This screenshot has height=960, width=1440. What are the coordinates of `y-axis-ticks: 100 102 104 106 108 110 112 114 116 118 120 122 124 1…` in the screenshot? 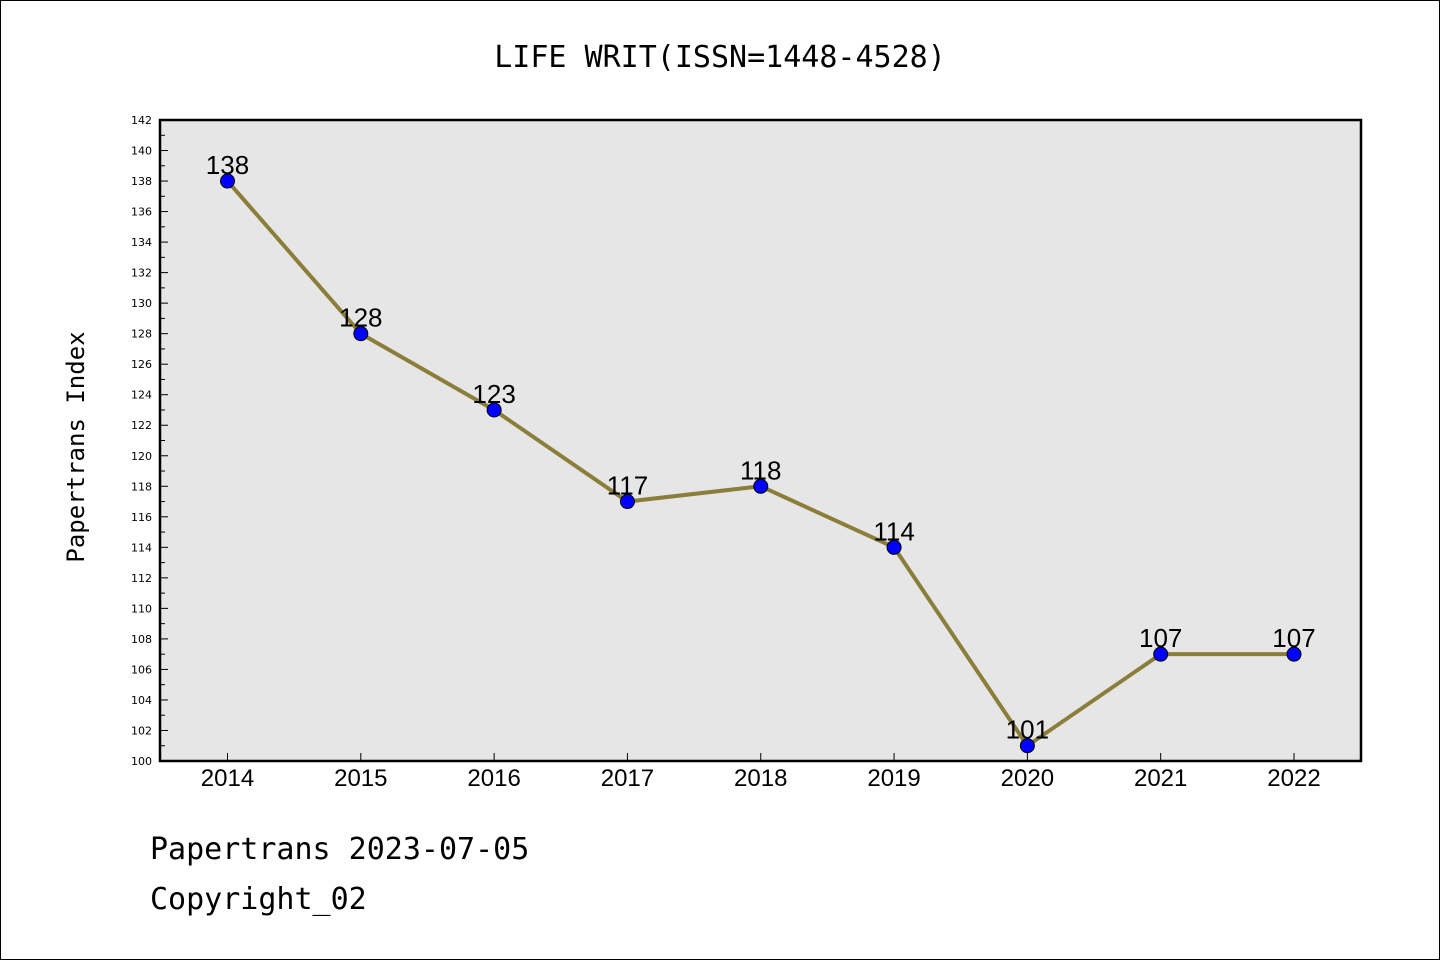 It's located at (149, 441).